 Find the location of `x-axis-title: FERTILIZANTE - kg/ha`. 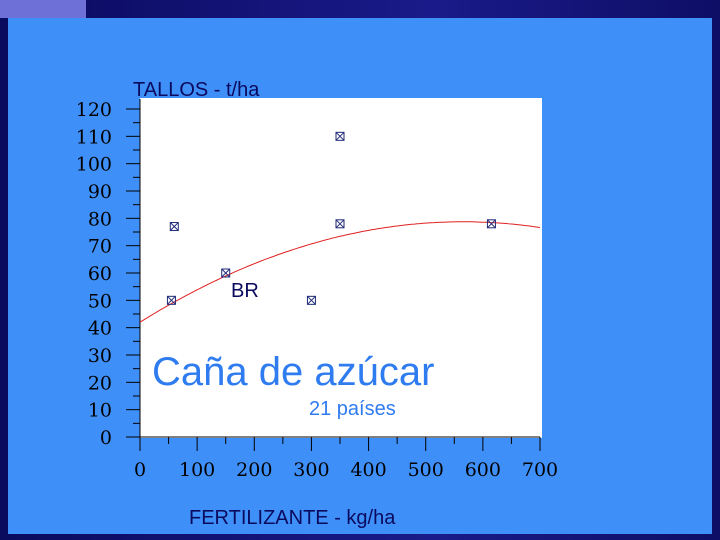

x-axis-title: FERTILIZANTE - kg/ha is located at coordinates (292, 518).